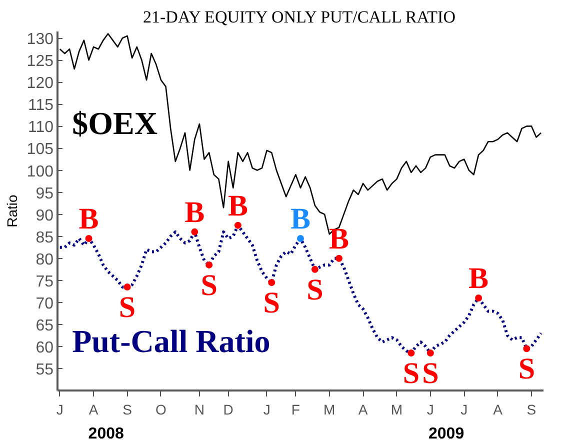  I want to click on y-tick-label: 70, so click(45, 303).